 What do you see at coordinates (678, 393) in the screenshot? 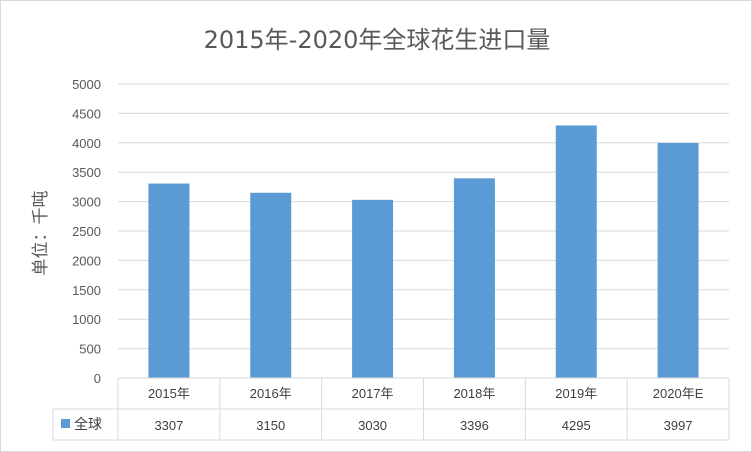
I see `x-tick-label: 2020年E` at bounding box center [678, 393].